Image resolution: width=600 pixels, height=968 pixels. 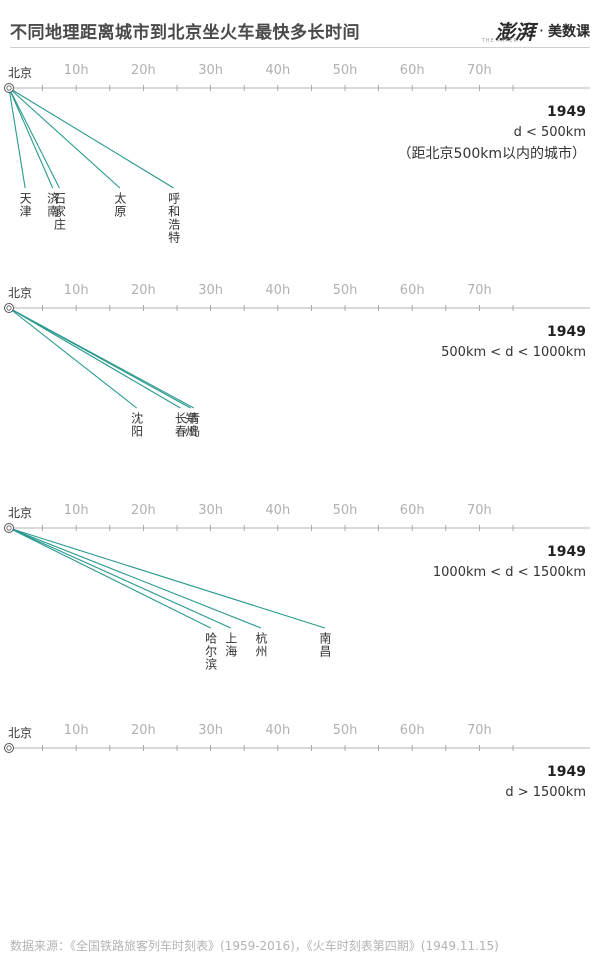 I want to click on city-label: 呼和浩特, so click(x=174, y=218).